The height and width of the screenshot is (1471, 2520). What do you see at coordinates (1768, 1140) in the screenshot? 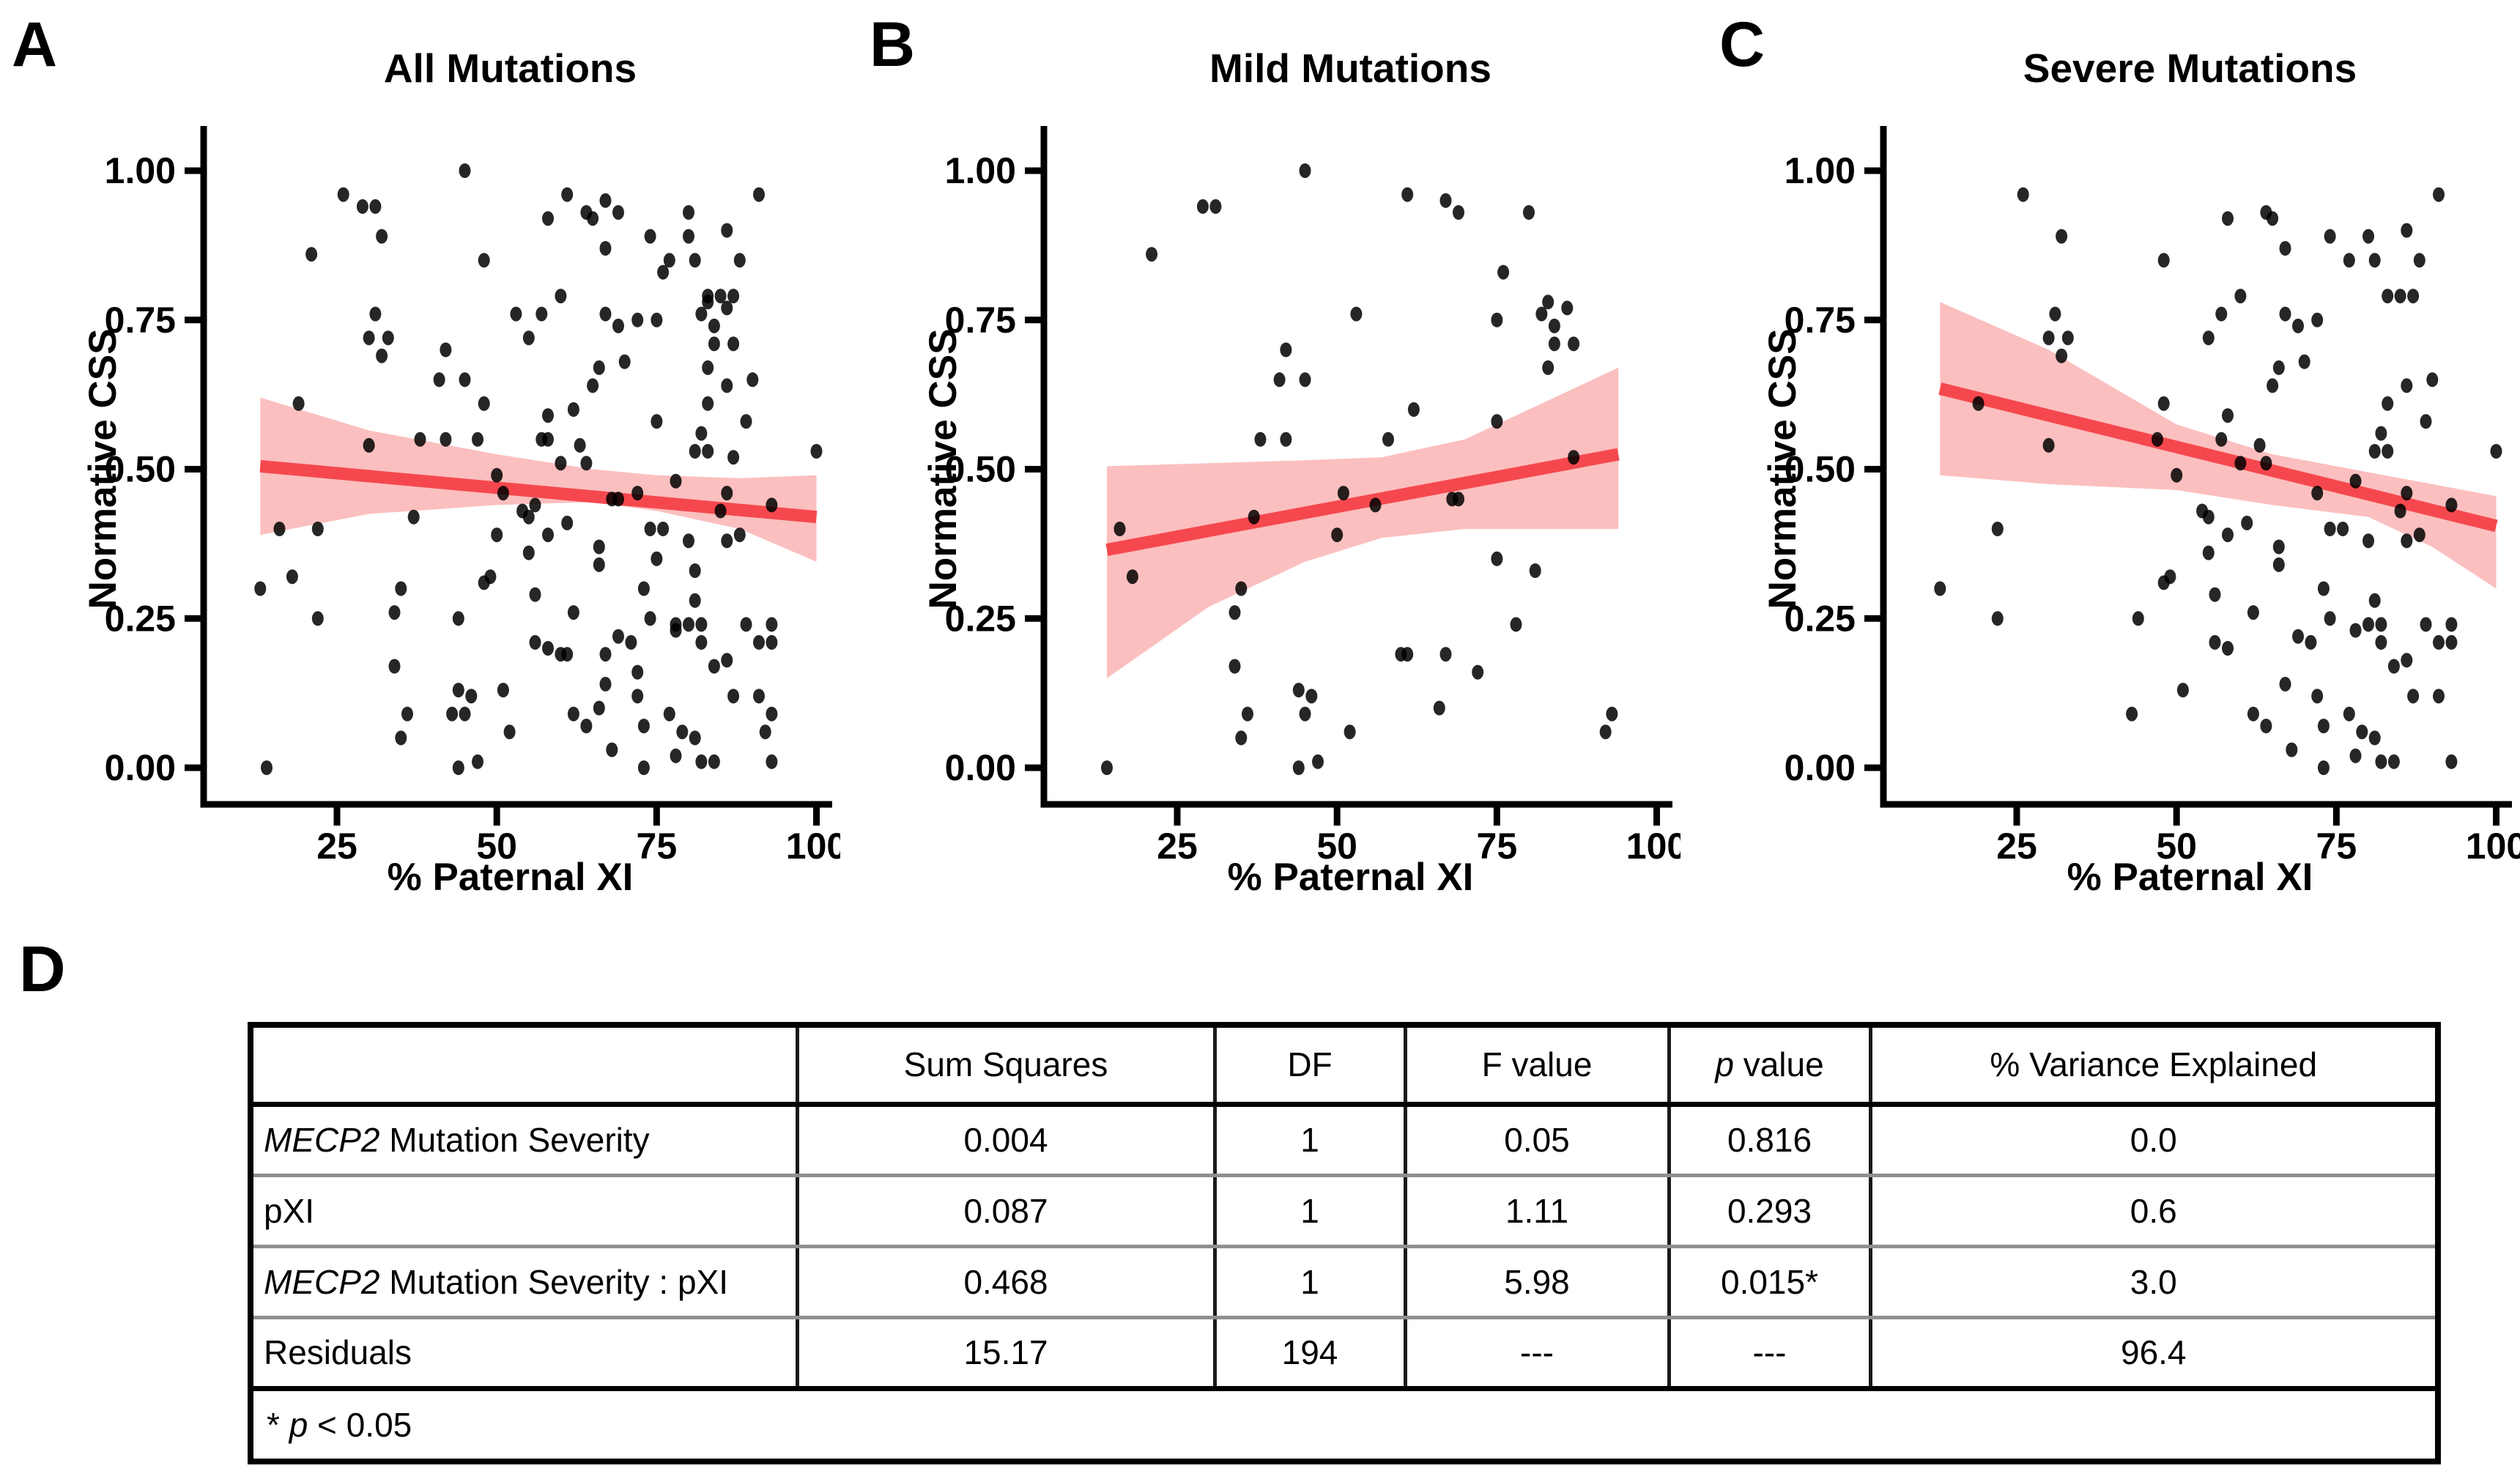
I see `table-cell: 0.816` at bounding box center [1768, 1140].